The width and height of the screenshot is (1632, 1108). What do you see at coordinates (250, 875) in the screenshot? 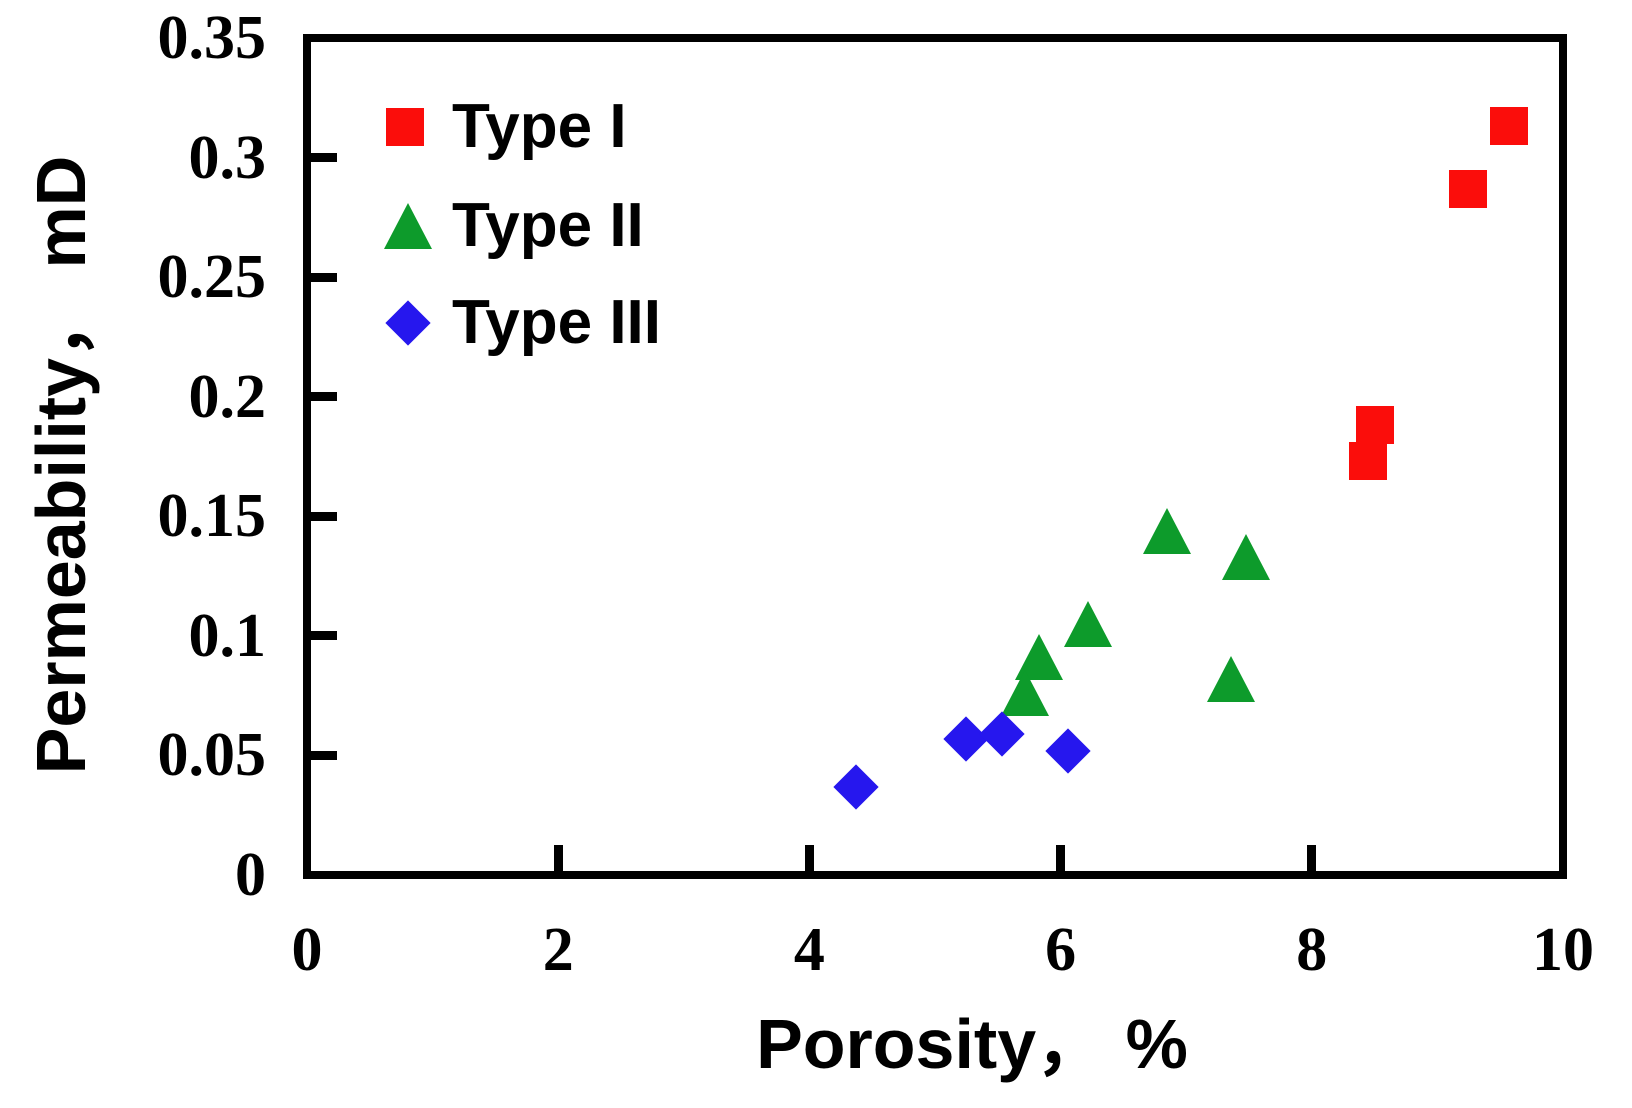
I see `y-tick-label: 0` at bounding box center [250, 875].